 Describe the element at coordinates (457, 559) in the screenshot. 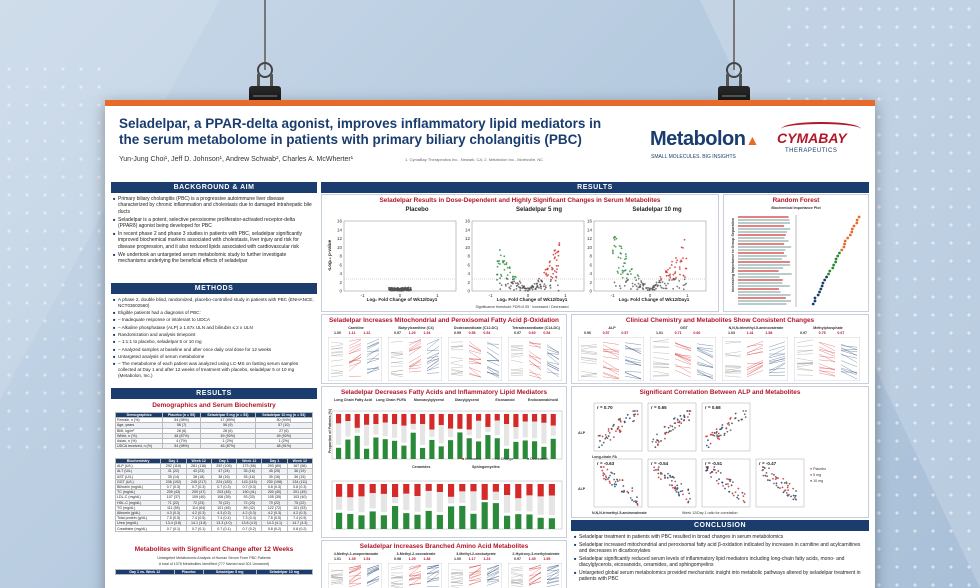

I see `amino-fold-change: 1.00` at that location.